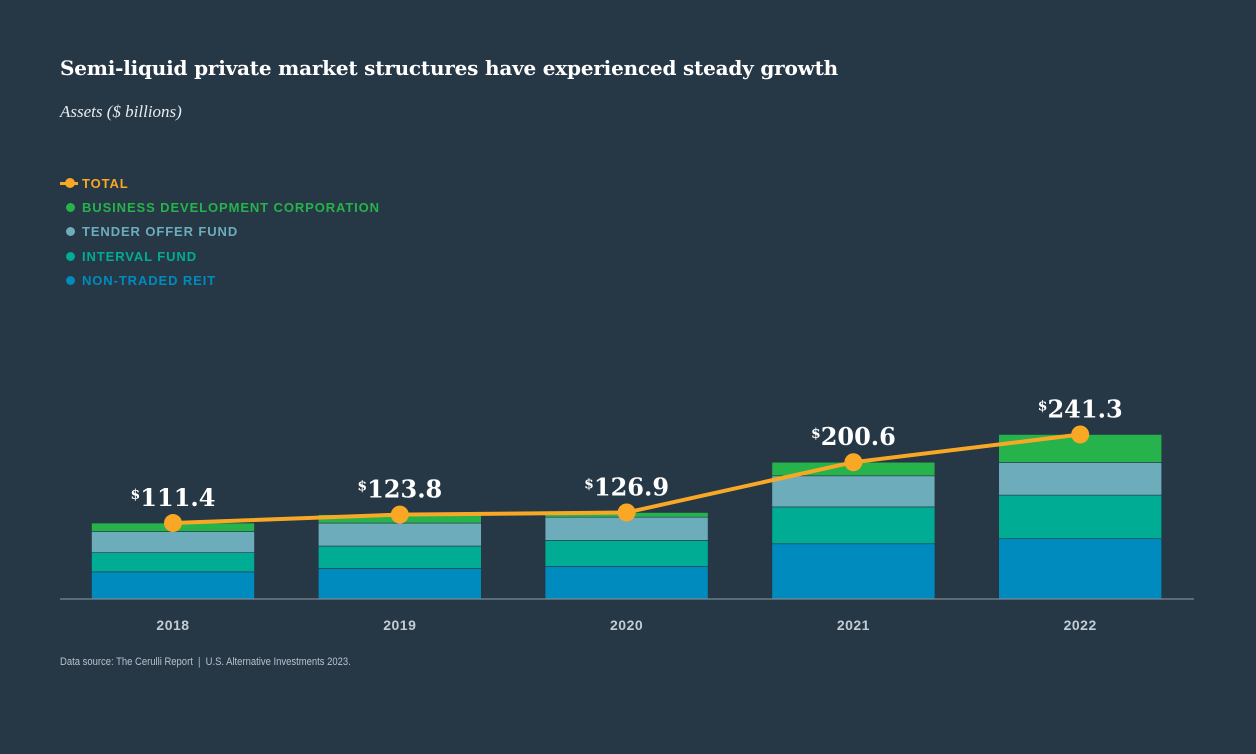  I want to click on bar-segment-tender-offer-fund-2021, so click(853, 491).